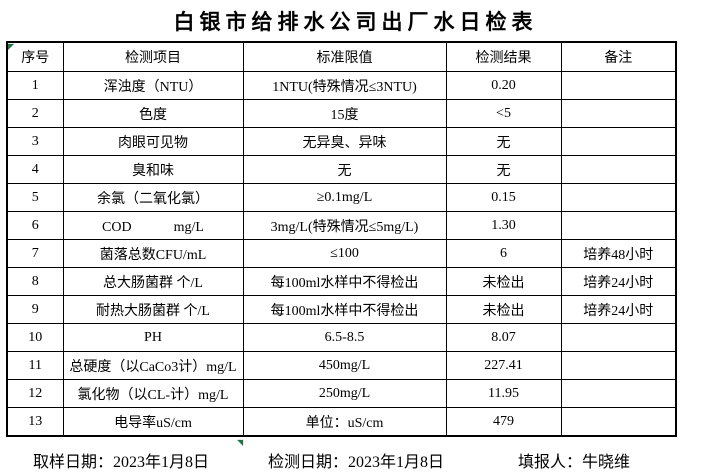  I want to click on table-cell: 总硬度（以CaCo3计）mg/L, so click(153, 365).